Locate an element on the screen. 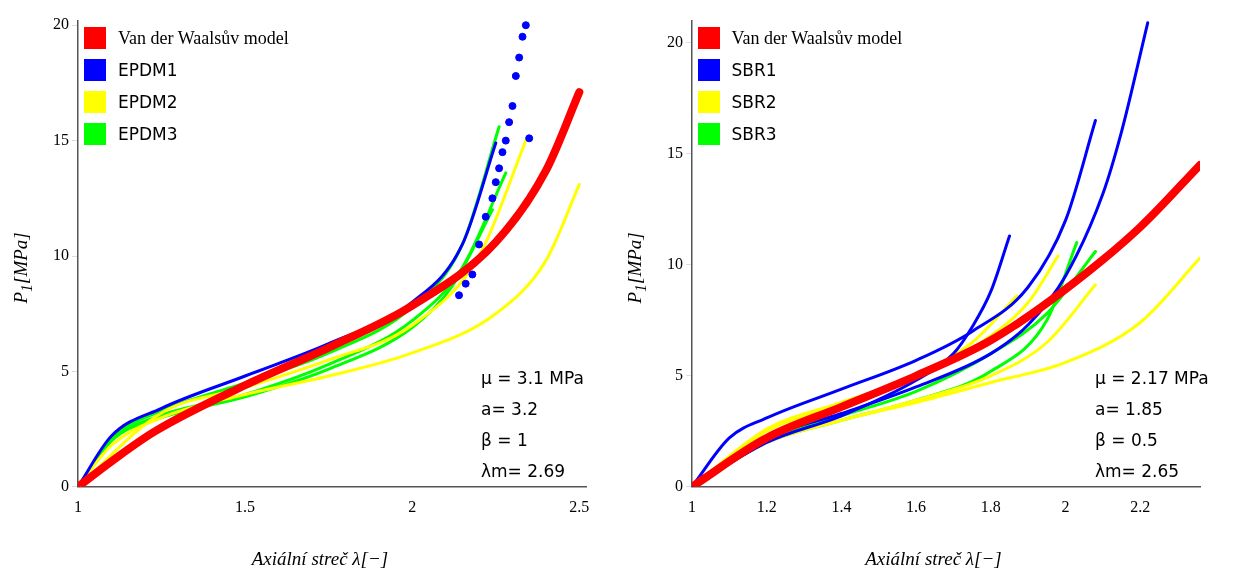 This screenshot has width=1233, height=585. x-tick-label: 1.2 is located at coordinates (766, 506).